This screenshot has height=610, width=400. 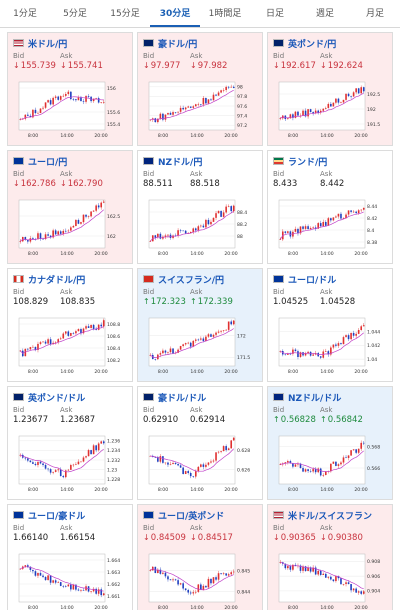 I want to click on pair-name-link: 英ポンド/ドル, so click(x=57, y=398).